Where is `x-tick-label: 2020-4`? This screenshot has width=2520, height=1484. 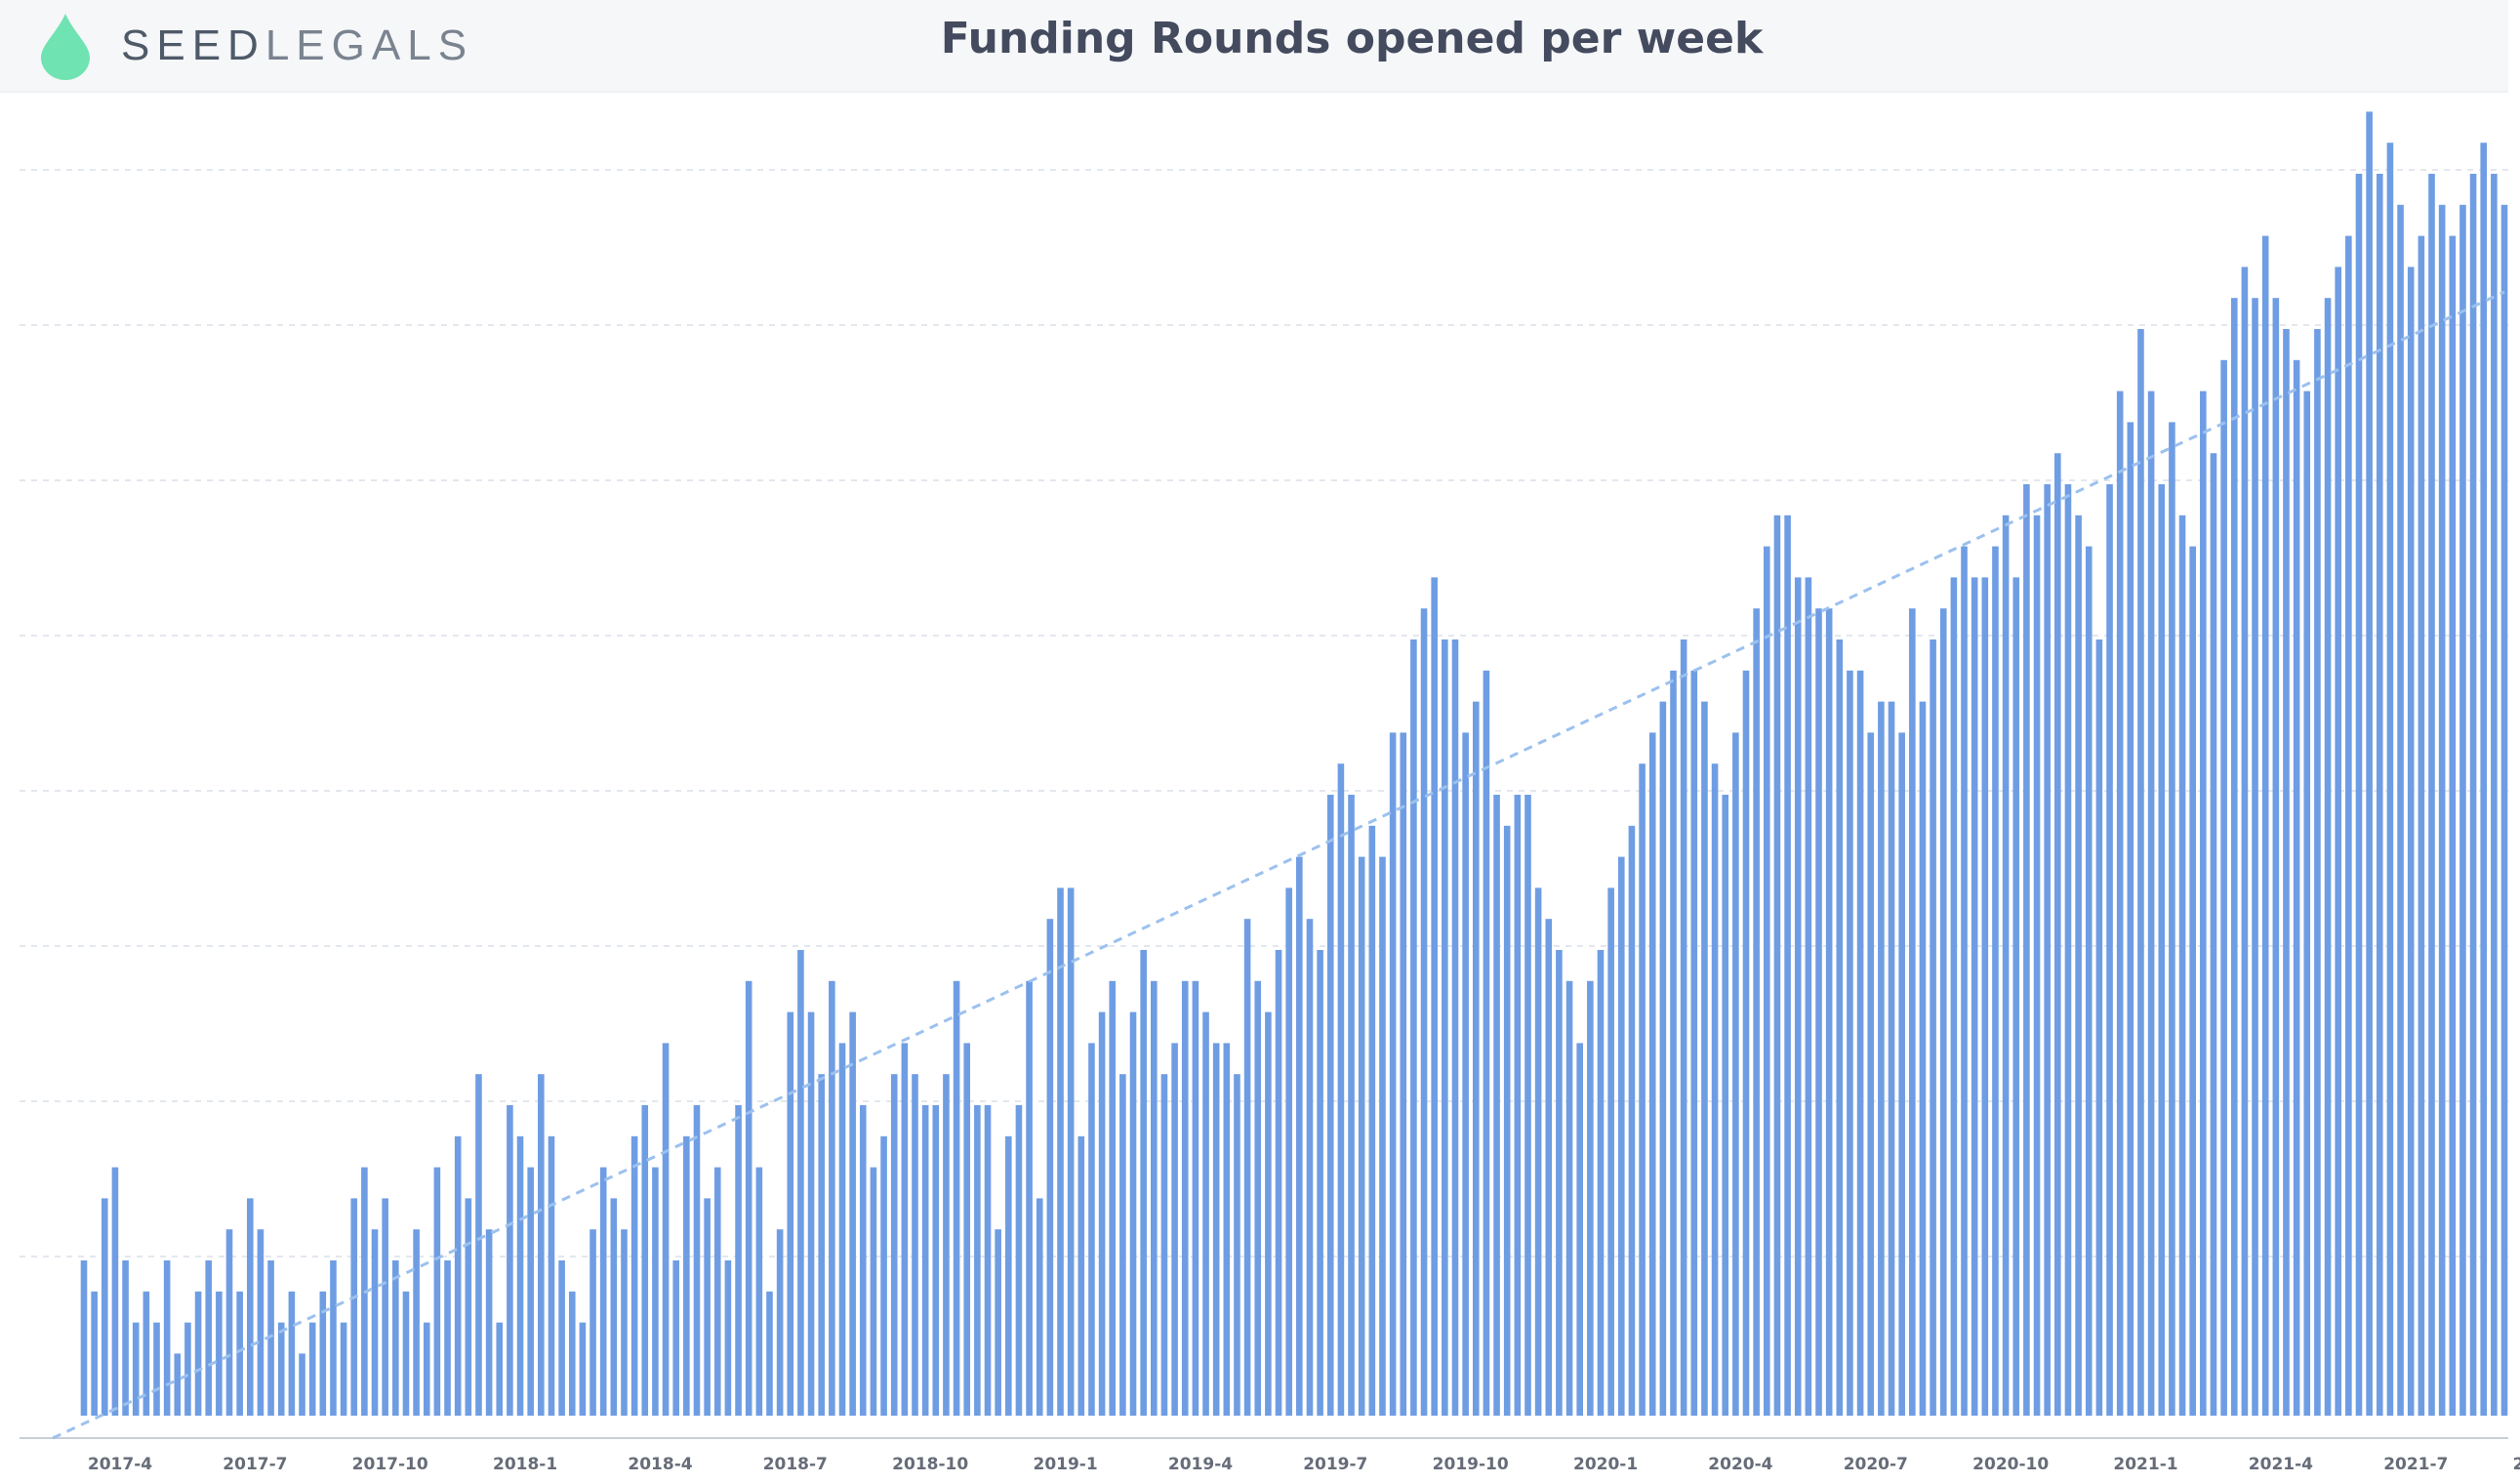
x-tick-label: 2020-4 is located at coordinates (1740, 1465).